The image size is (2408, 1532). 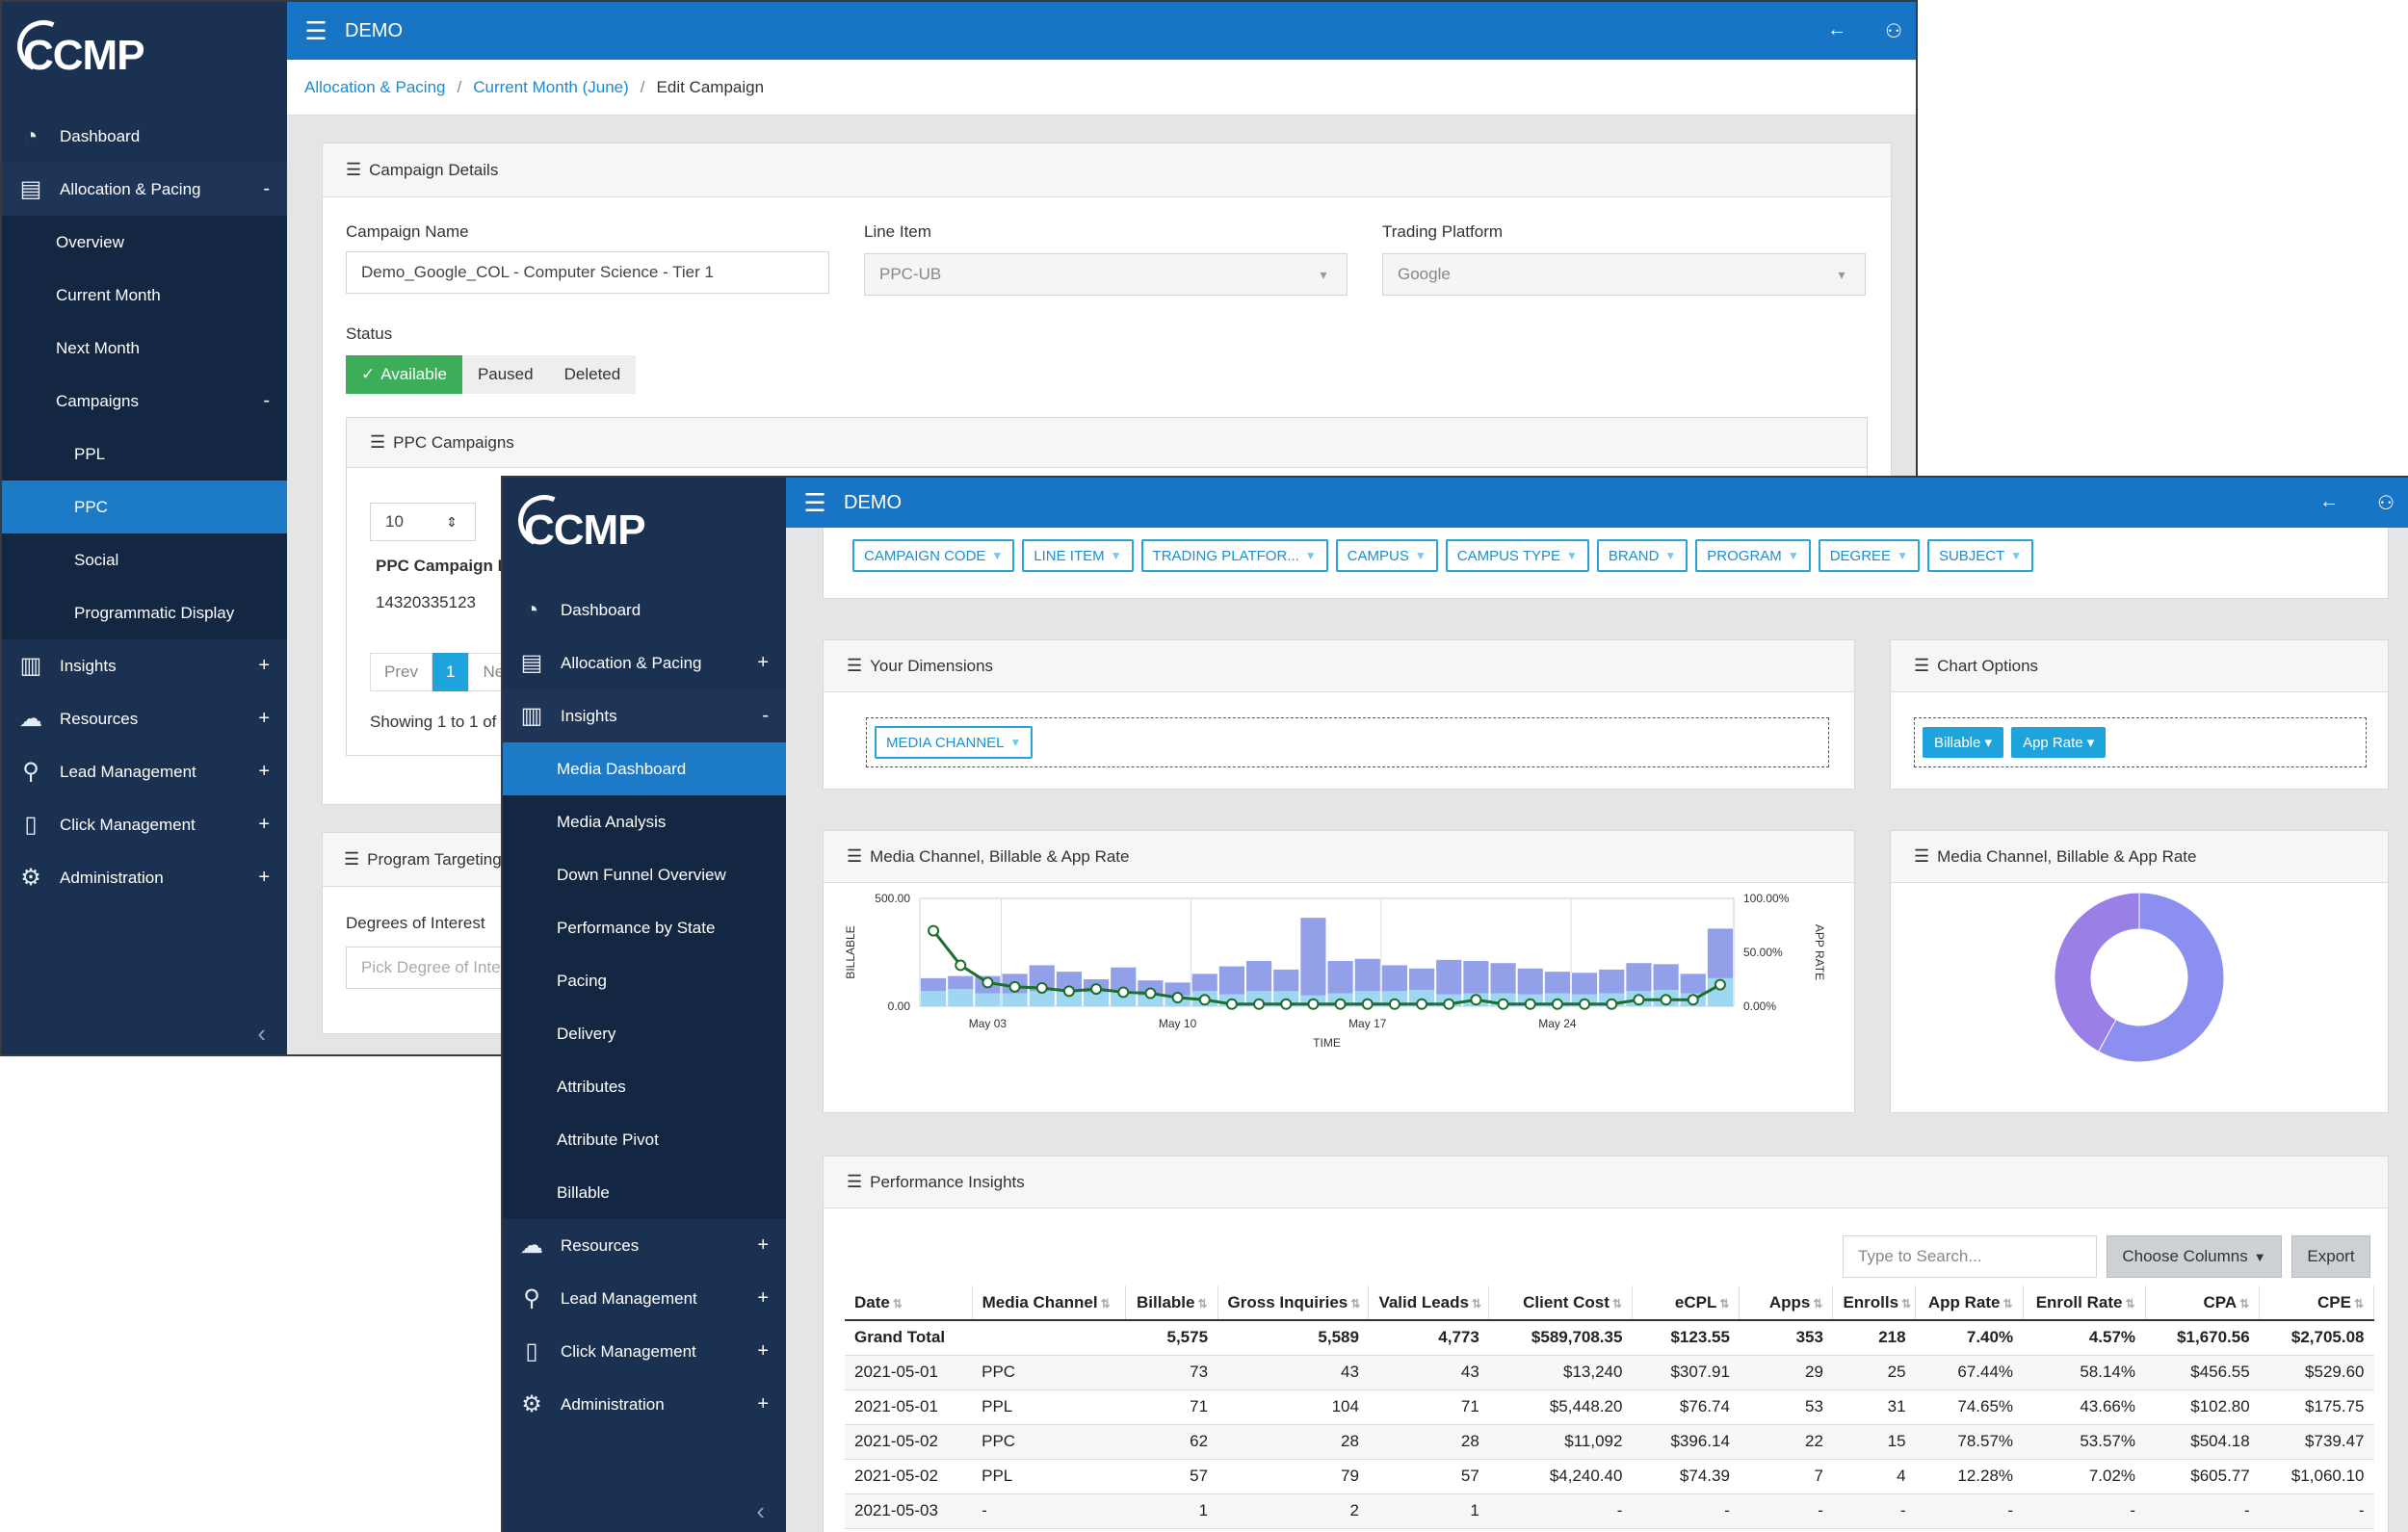 What do you see at coordinates (401, 672) in the screenshot?
I see `prev-page-button: Prev` at bounding box center [401, 672].